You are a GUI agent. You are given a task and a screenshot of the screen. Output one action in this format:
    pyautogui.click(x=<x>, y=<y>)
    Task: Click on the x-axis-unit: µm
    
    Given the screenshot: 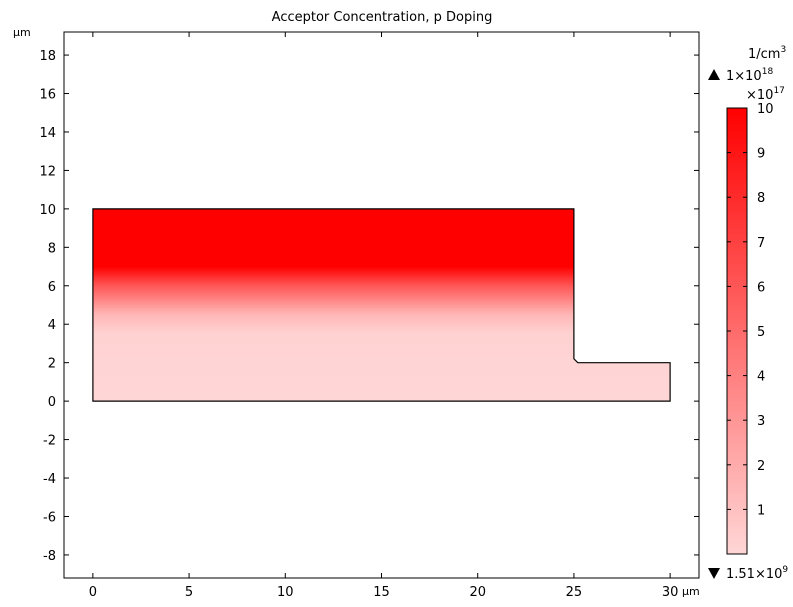 What is the action you would take?
    pyautogui.click(x=691, y=591)
    